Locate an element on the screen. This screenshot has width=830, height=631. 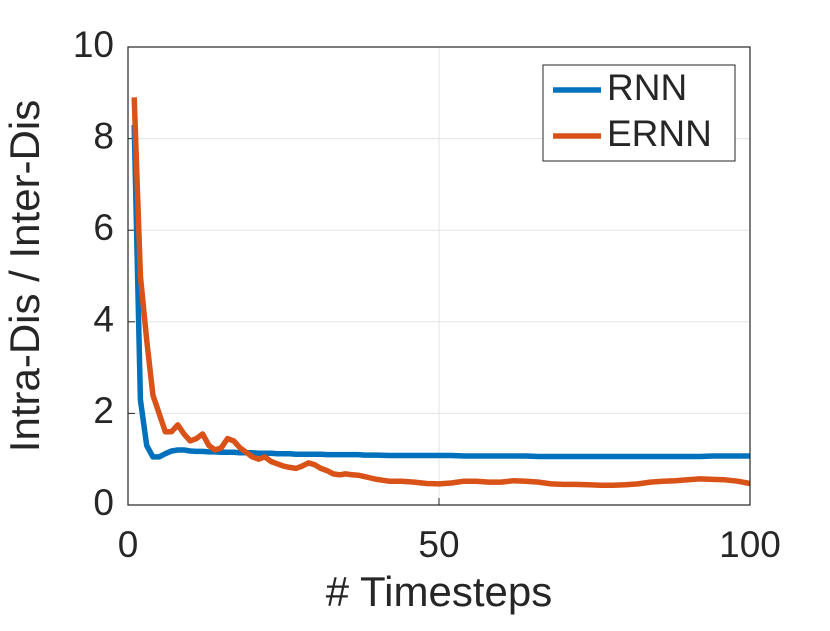
x-tick-label: 100 is located at coordinates (750, 544).